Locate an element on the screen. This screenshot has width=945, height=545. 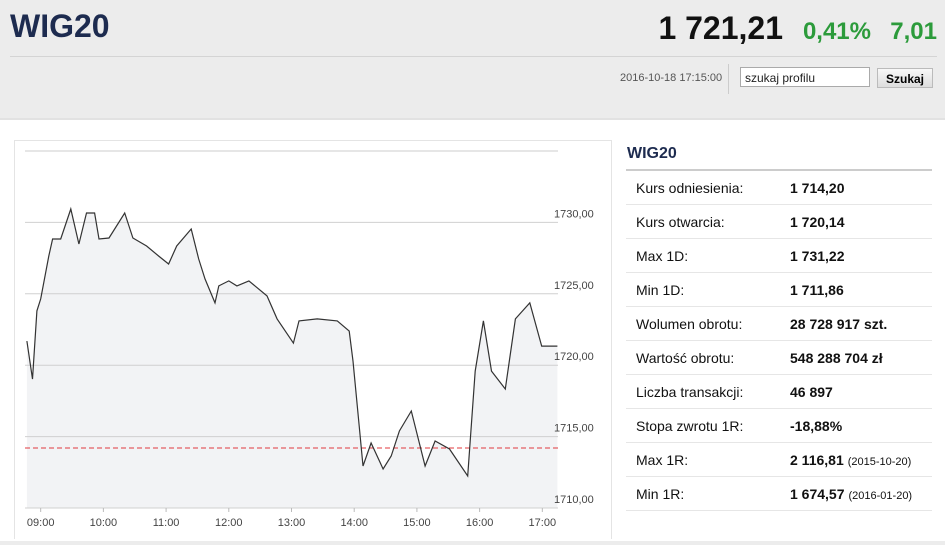
table-row: Max 1R: 2 116,81 (2015-10-20) is located at coordinates (779, 460).